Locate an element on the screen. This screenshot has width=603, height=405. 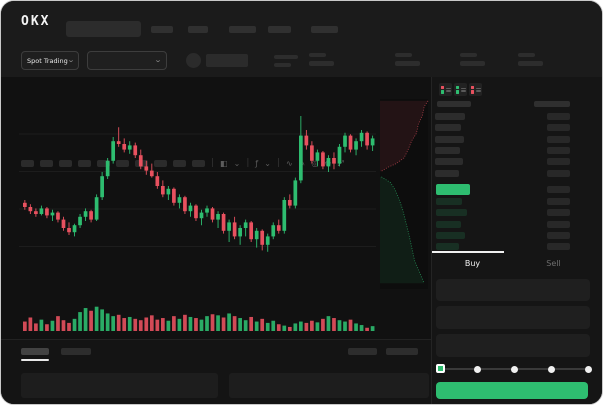
indicators-icon: ƒ is located at coordinates (257, 163).